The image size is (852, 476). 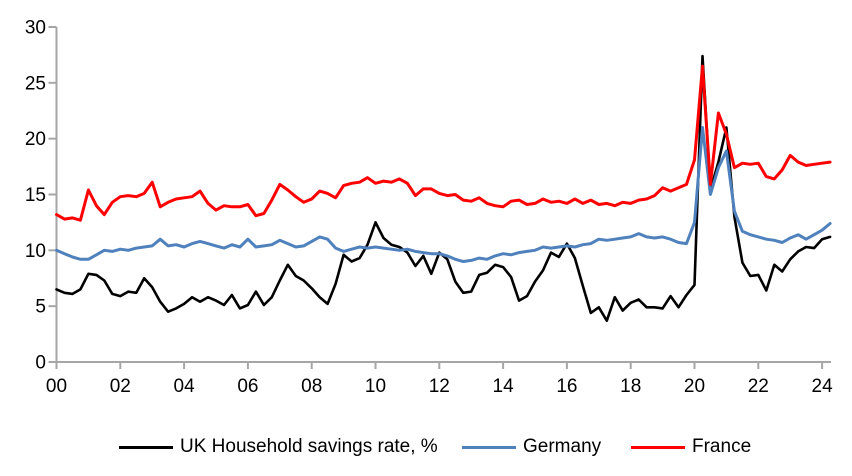 What do you see at coordinates (309, 446) in the screenshot?
I see `legend-label: UK Household savings rate, %` at bounding box center [309, 446].